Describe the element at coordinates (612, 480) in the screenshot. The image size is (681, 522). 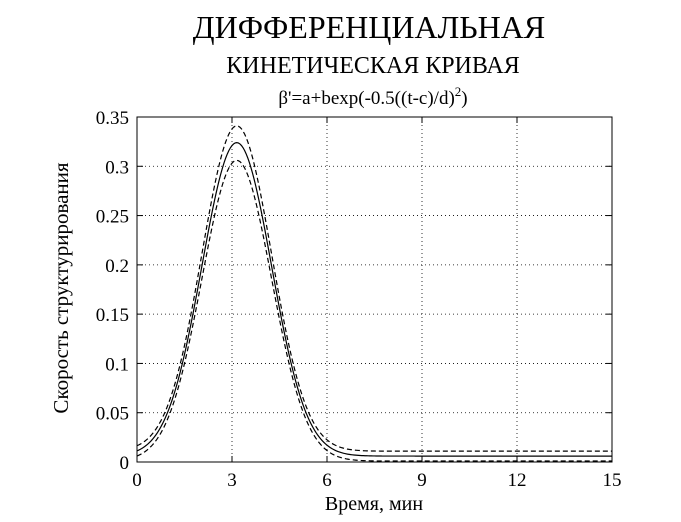
I see `x-tick-label: 15` at that location.